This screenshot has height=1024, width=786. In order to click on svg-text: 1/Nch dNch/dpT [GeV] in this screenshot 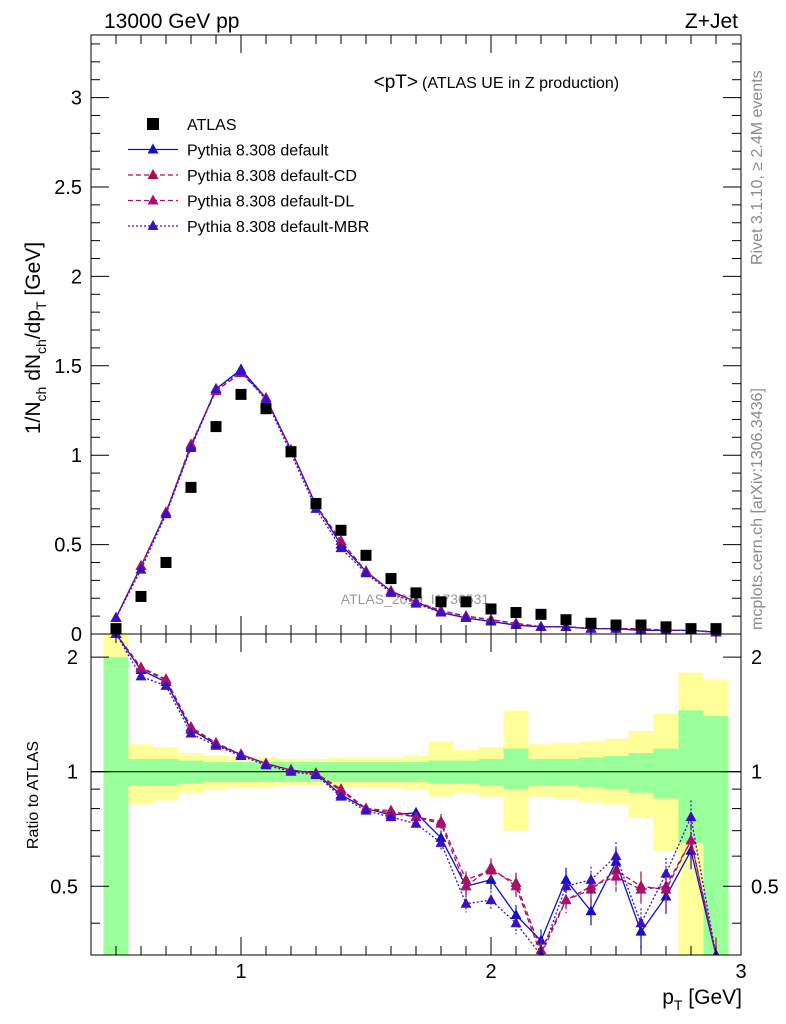, I will do `click(35, 338)`.